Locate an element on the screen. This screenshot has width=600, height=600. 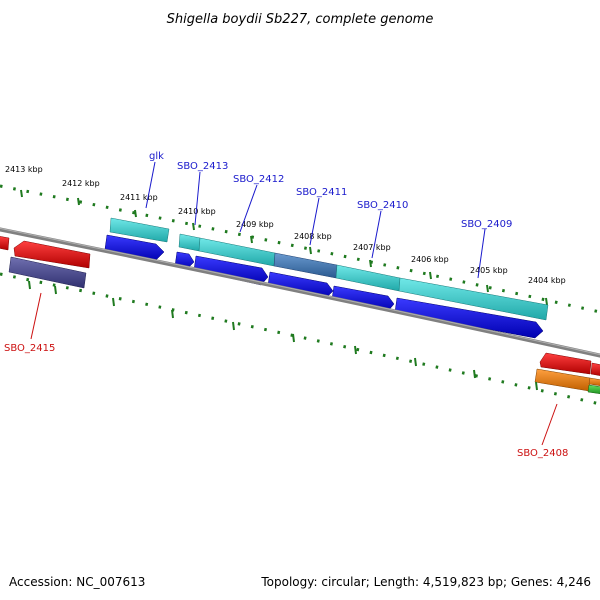
gene-label-sbo2408: SBO_2408 is located at coordinates (542, 453).